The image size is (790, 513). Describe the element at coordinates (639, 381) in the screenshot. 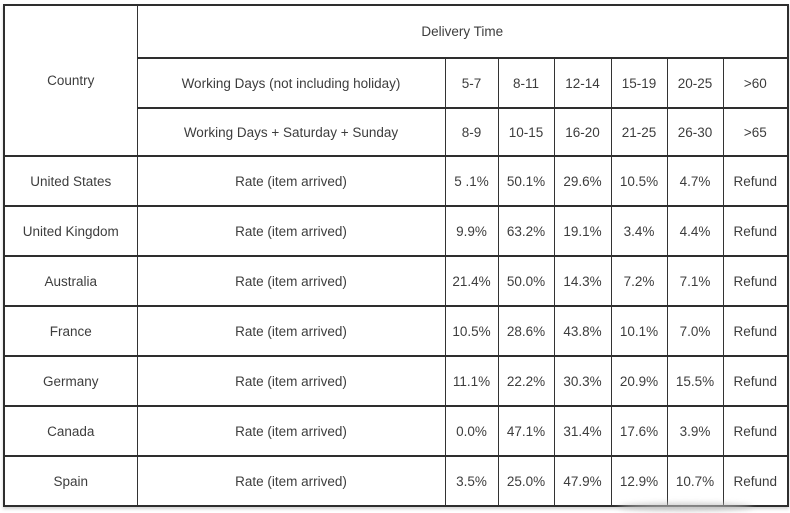

I see `rate-value-cell: 20.9%` at that location.